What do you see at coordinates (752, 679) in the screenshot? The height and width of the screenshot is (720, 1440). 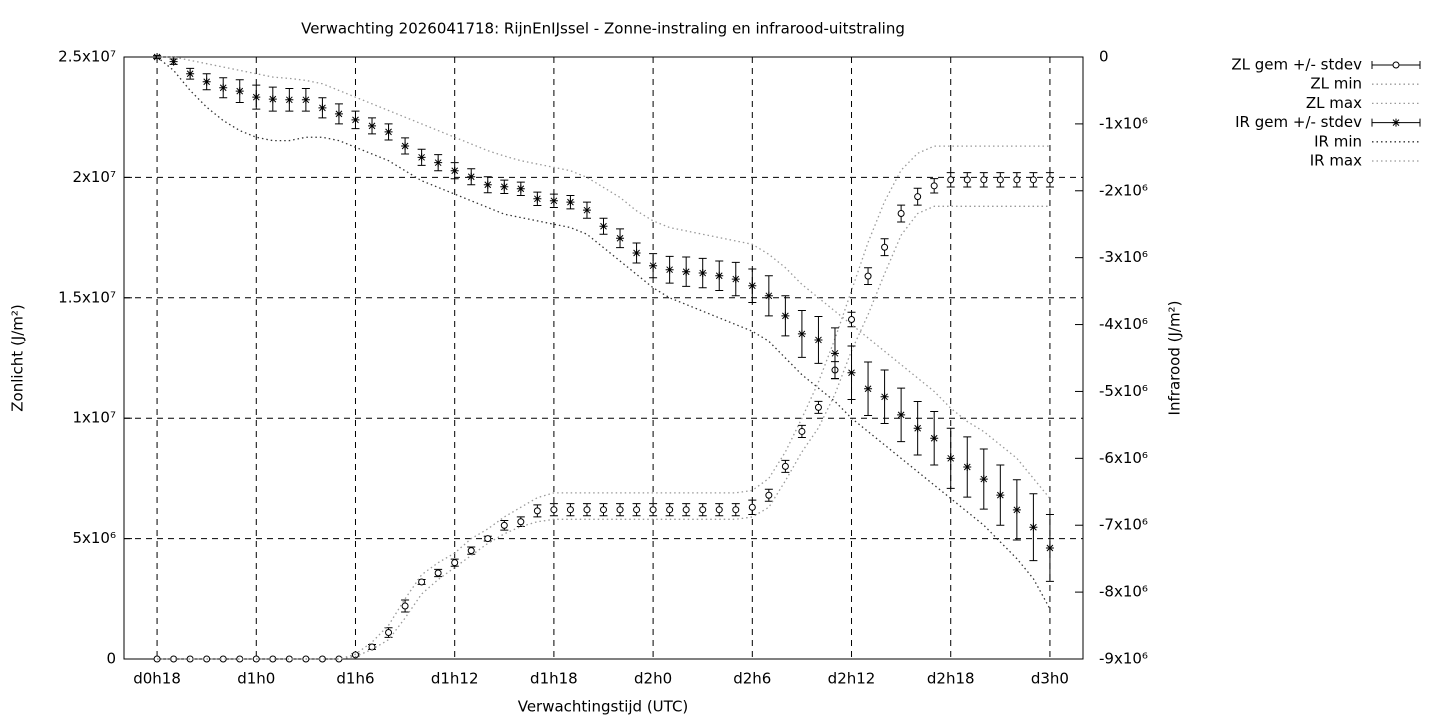 I see `x-tick-label: d2h6` at bounding box center [752, 679].